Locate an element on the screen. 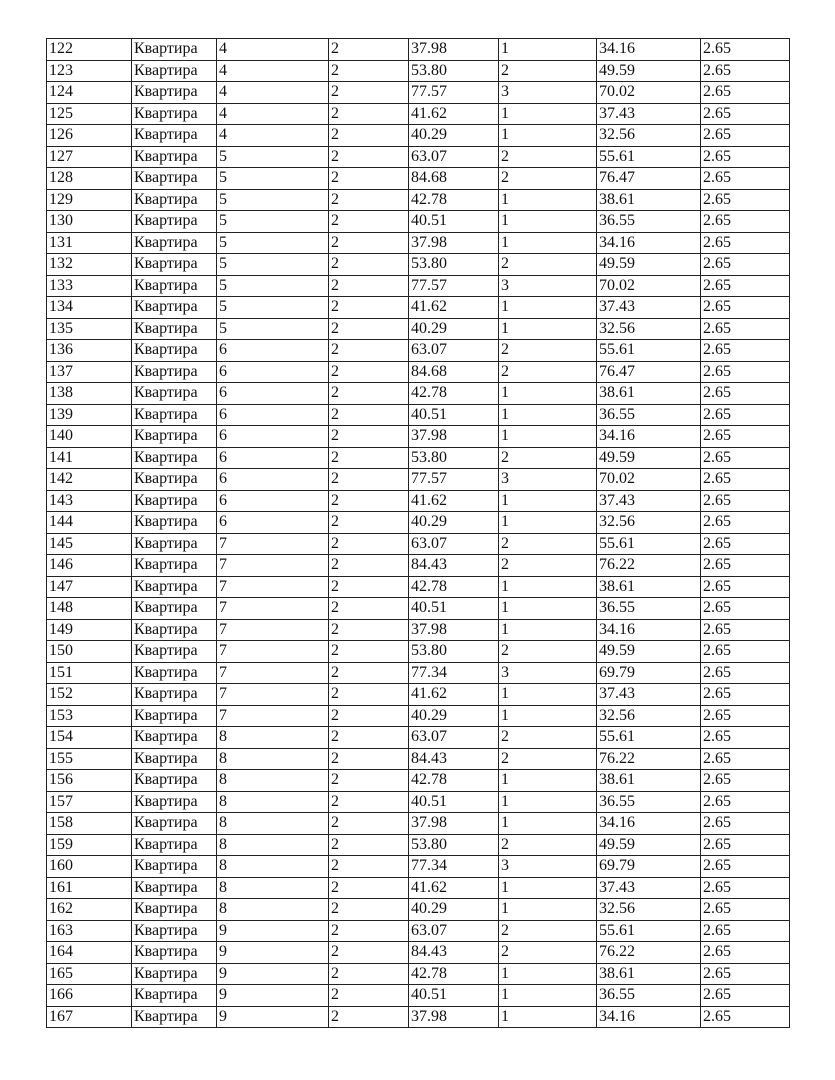  table-row: 158 Квартира 8 2 37.98 1 34.16 2.65 is located at coordinates (418, 823).